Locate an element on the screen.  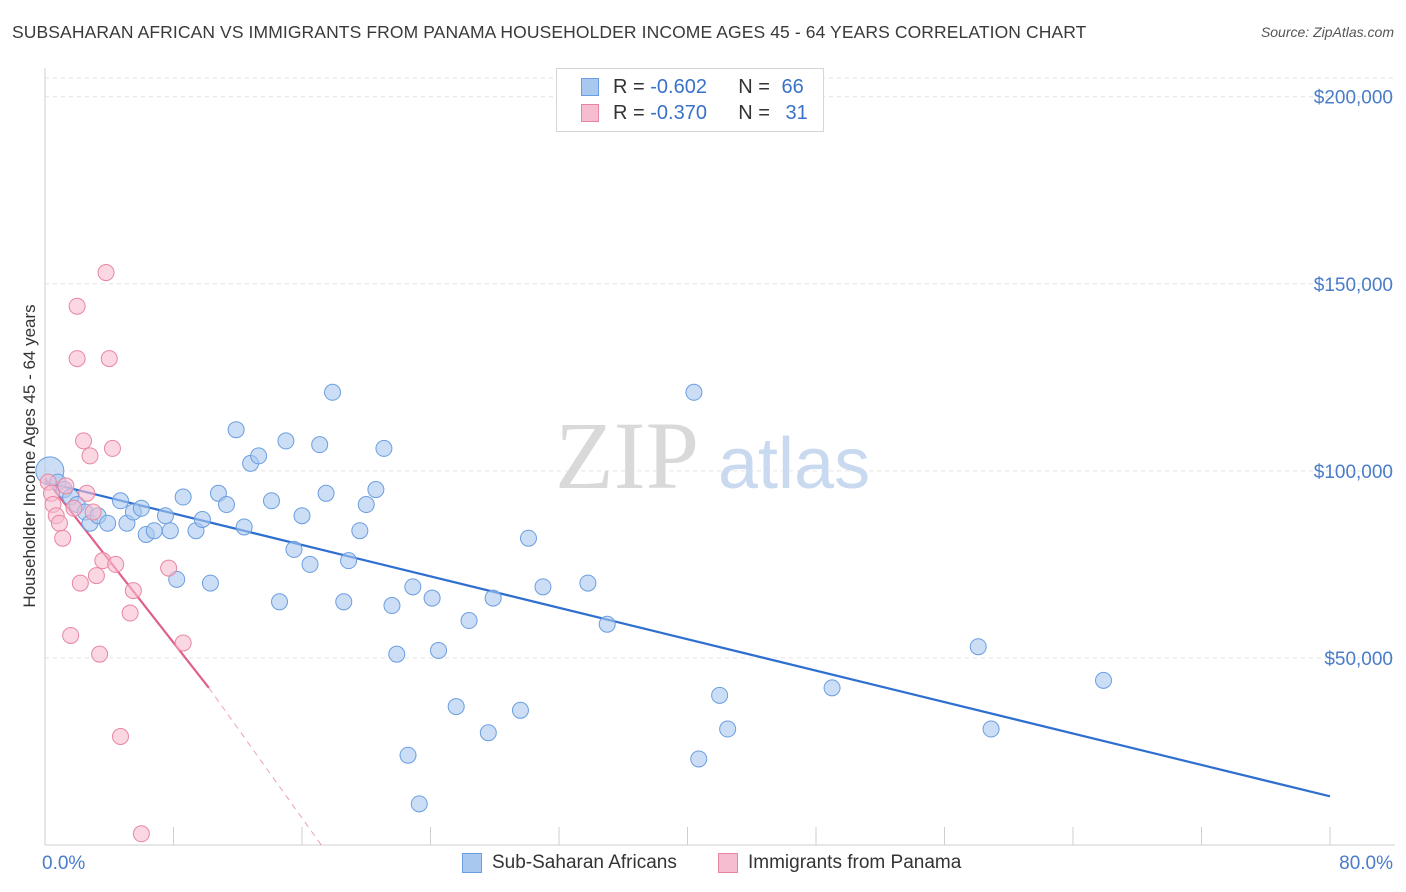
bottom-legend-label-pink: Immigrants from Panama is located at coordinates (855, 862).